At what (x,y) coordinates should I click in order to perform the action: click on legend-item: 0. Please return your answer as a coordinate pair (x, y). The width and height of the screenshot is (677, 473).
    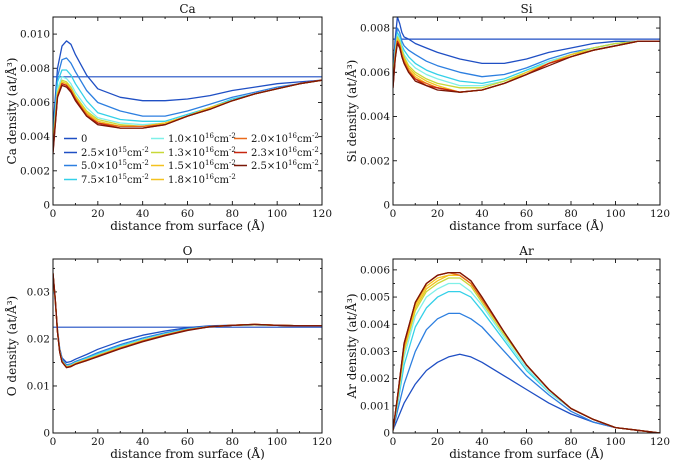
    Looking at the image, I should click on (75, 139).